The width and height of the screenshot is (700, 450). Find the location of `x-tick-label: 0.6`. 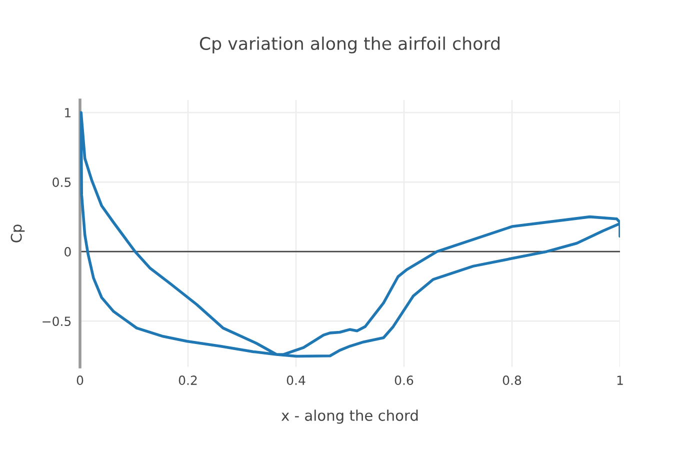

x-tick-label: 0.6 is located at coordinates (404, 381).